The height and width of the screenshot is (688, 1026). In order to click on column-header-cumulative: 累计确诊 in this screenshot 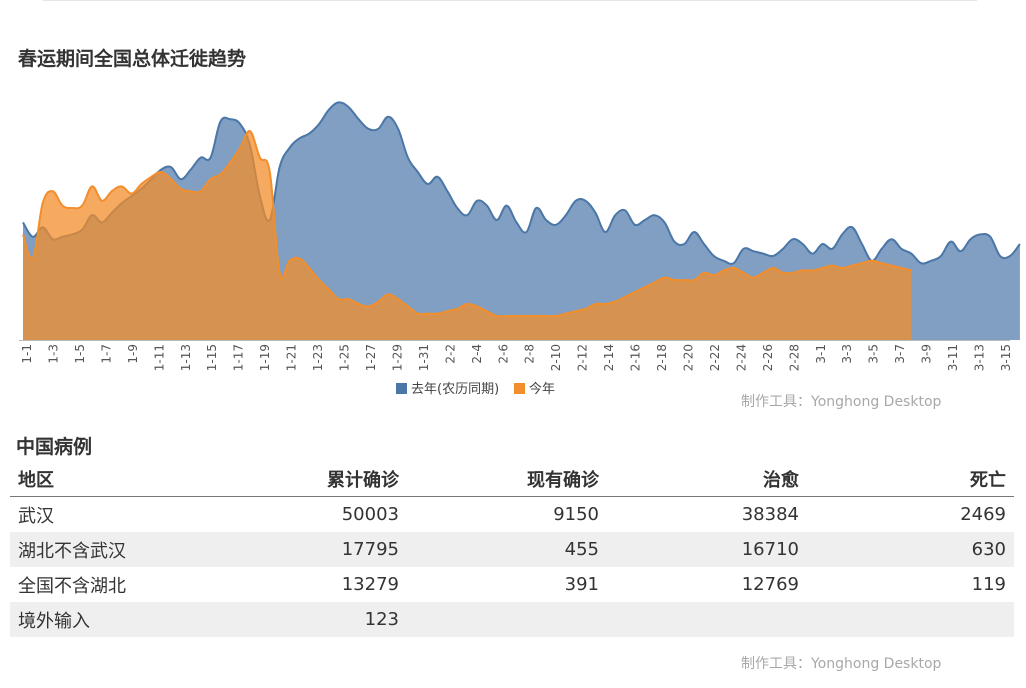, I will do `click(307, 479)`.